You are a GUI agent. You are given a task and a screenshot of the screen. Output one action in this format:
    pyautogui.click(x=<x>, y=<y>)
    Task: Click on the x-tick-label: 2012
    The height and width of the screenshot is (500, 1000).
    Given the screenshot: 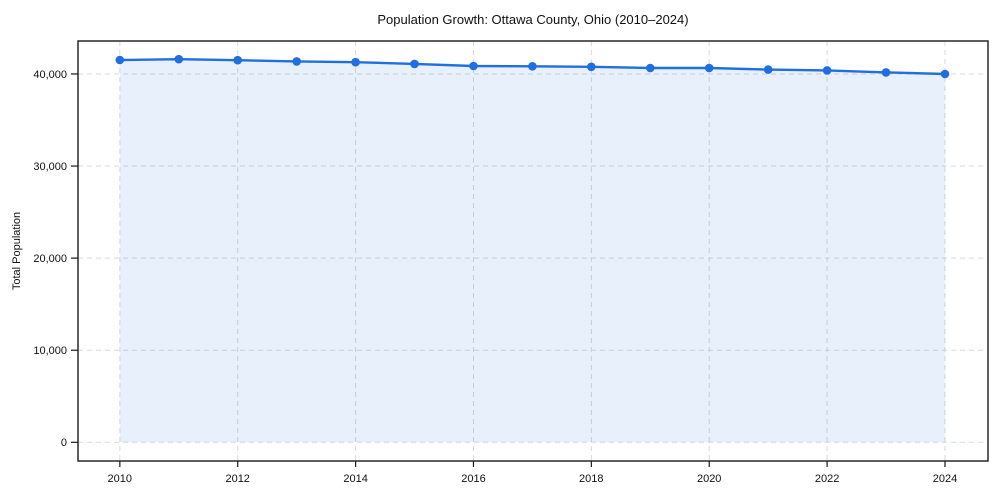 What is the action you would take?
    pyautogui.click(x=237, y=479)
    